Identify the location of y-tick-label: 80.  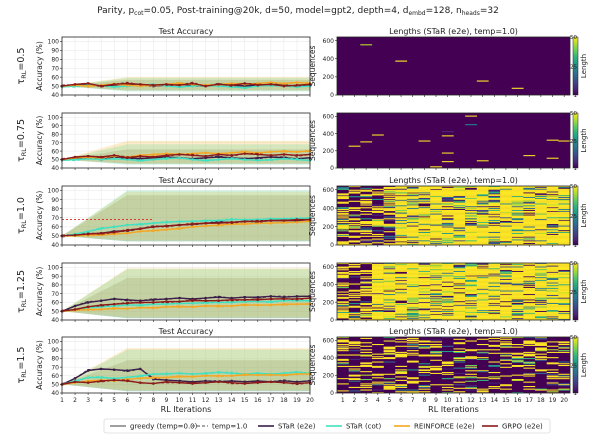
(55, 60).